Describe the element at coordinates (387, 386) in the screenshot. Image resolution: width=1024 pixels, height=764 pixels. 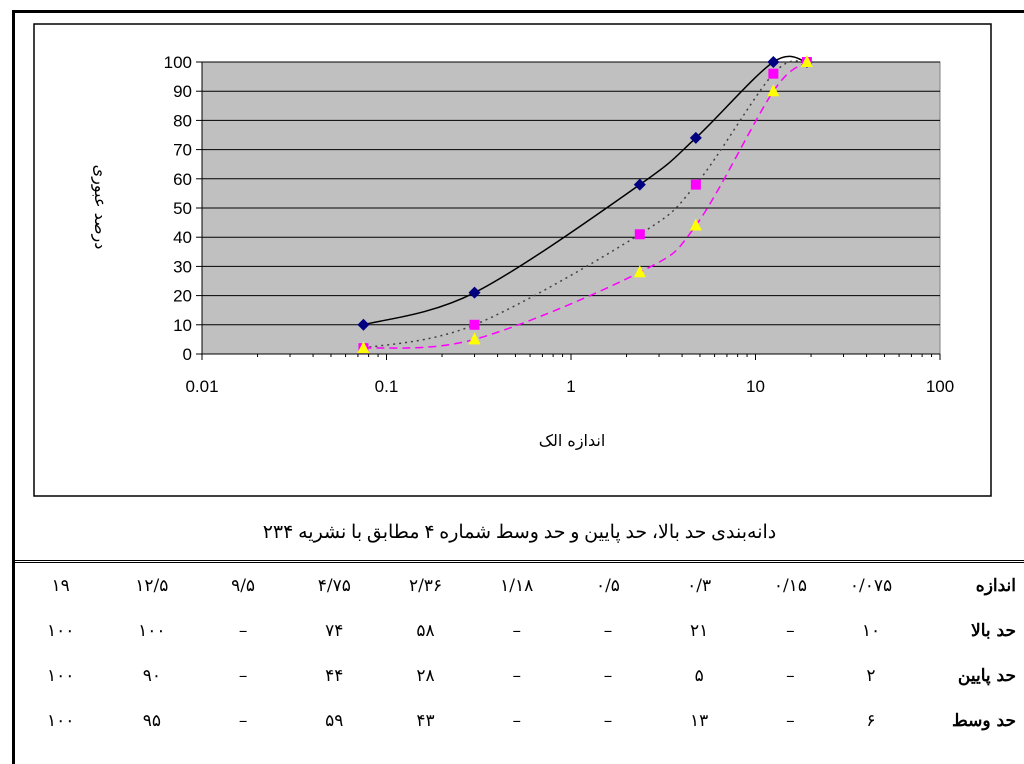
I see `x-tick-label: 0.1` at that location.